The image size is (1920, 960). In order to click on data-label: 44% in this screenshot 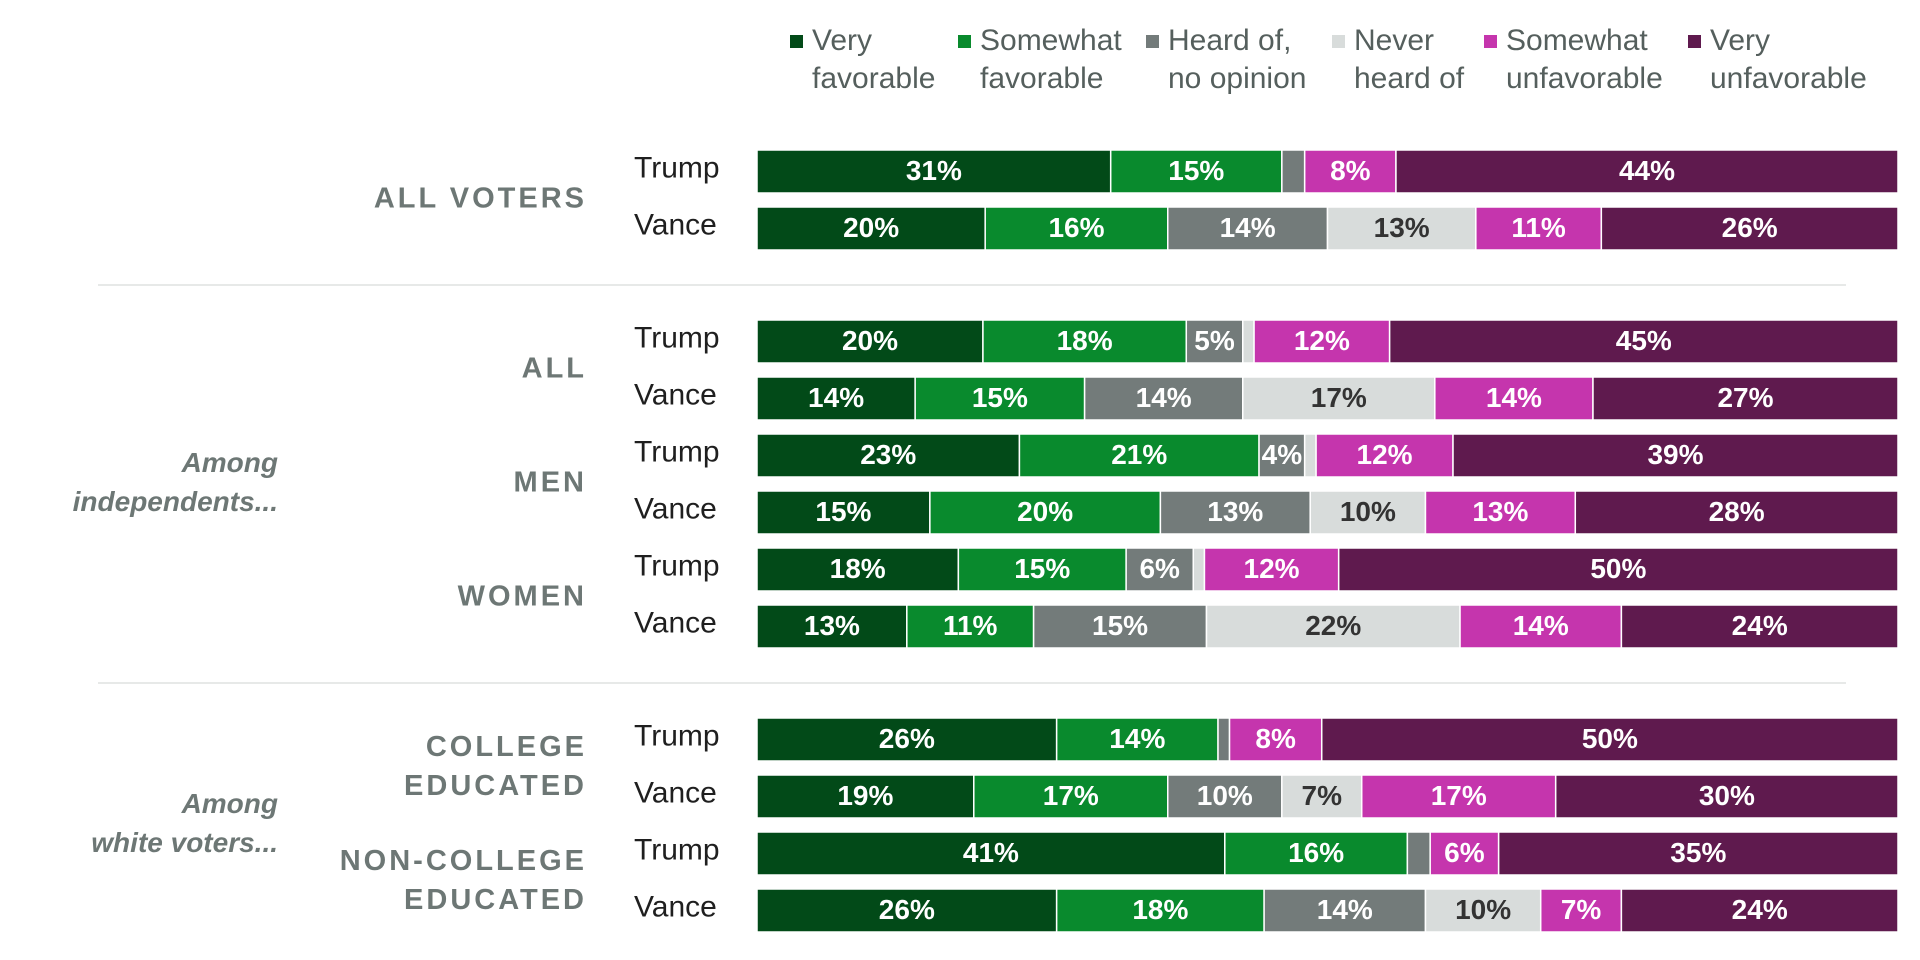, I will do `click(1647, 170)`.